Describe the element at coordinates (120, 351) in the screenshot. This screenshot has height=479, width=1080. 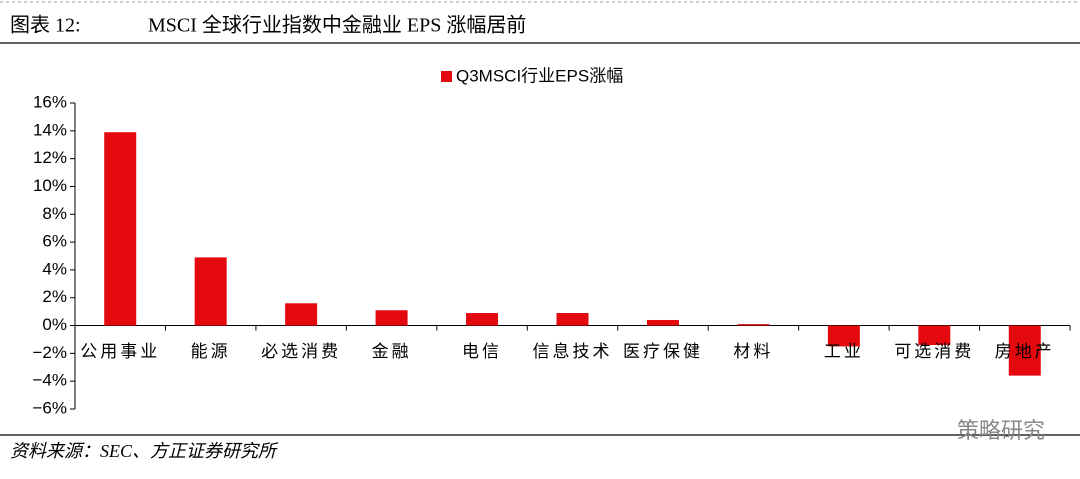
I see `x-tick-label: 公用事业` at that location.